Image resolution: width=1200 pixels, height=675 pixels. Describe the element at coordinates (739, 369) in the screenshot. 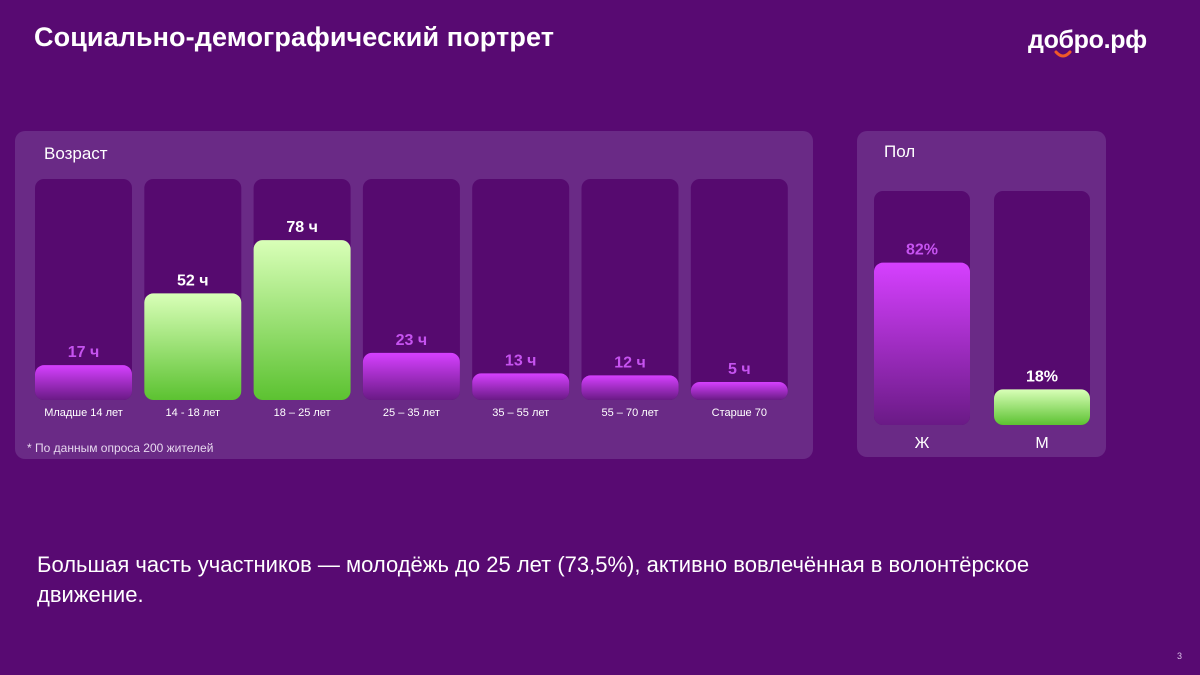

I see `age-value-label: 5 ч` at that location.